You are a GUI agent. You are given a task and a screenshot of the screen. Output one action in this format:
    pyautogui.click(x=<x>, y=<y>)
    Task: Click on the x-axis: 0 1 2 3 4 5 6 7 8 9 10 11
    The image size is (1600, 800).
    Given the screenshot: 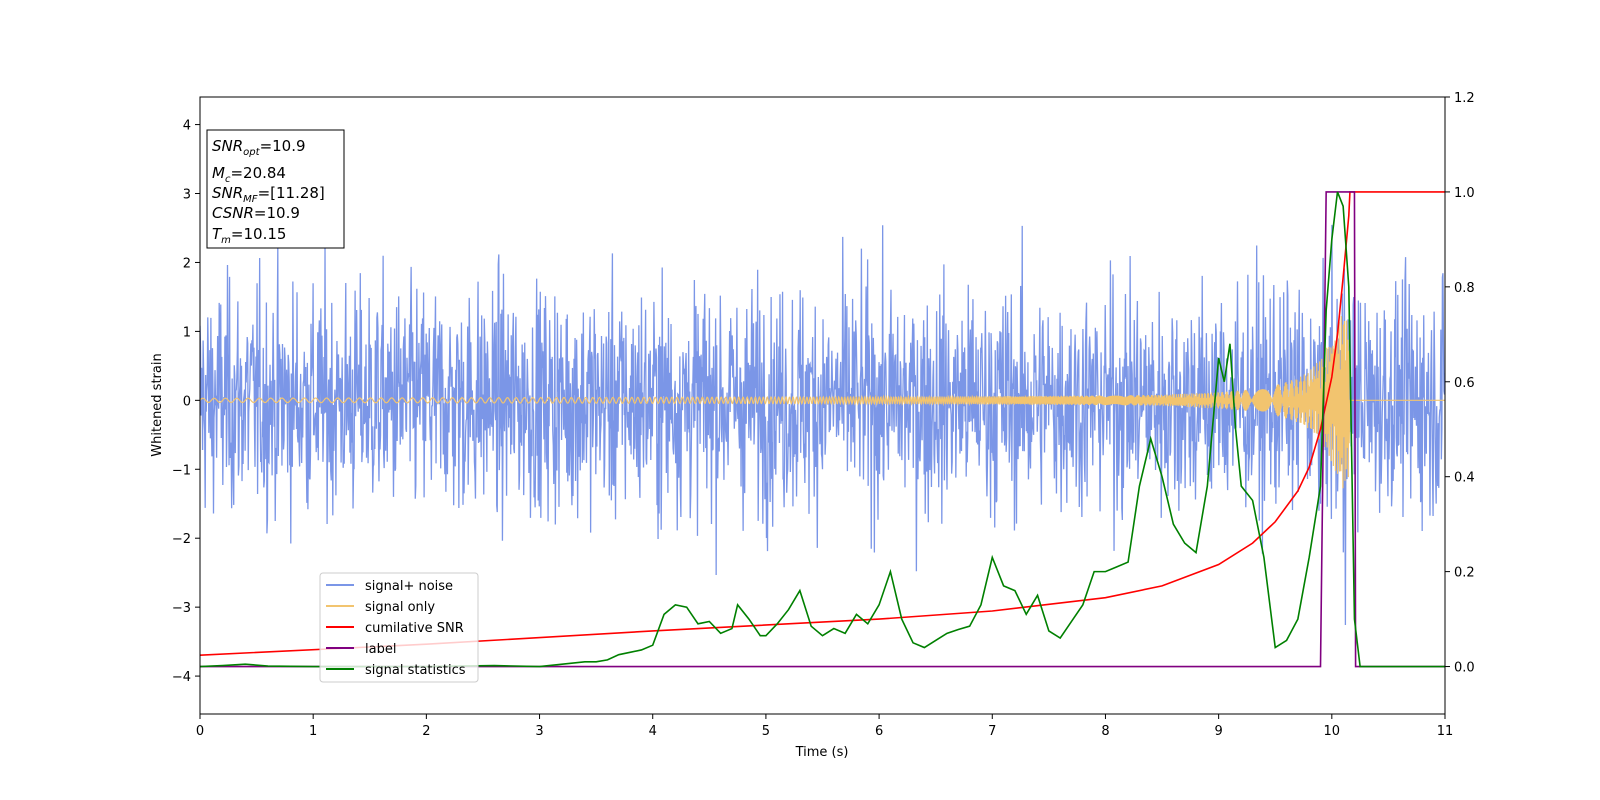 What is the action you would take?
    pyautogui.click(x=824, y=726)
    